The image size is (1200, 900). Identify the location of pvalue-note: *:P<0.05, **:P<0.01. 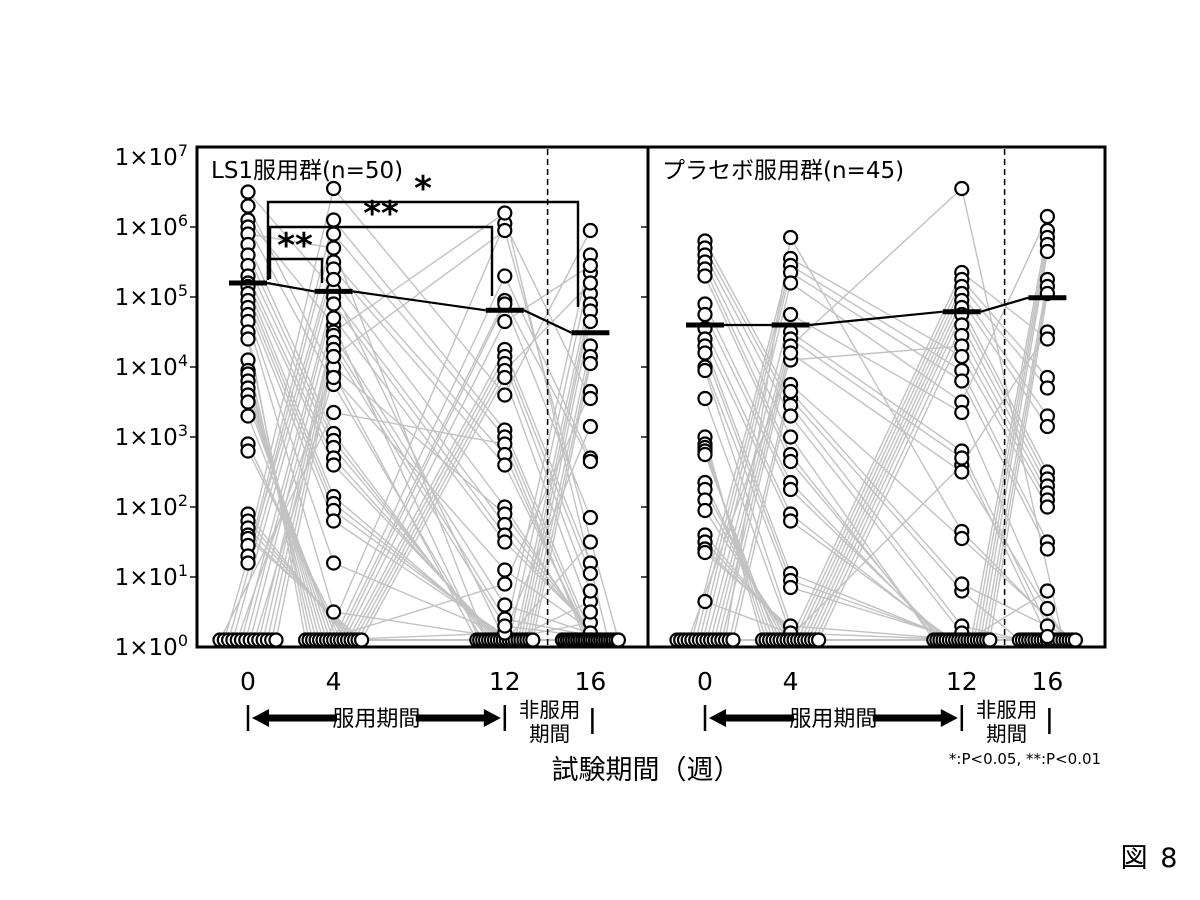
(1025, 759).